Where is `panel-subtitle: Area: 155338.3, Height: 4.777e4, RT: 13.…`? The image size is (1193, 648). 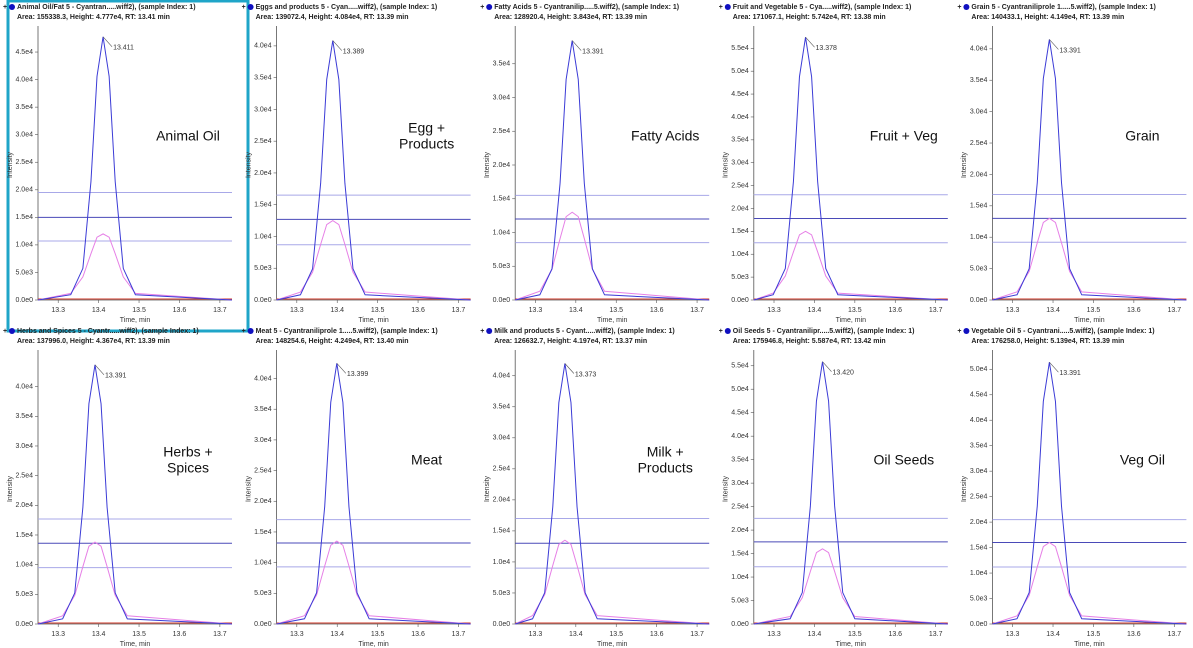
panel-subtitle: Area: 155338.3, Height: 4.777e4, RT: 13.… is located at coordinates (93, 17).